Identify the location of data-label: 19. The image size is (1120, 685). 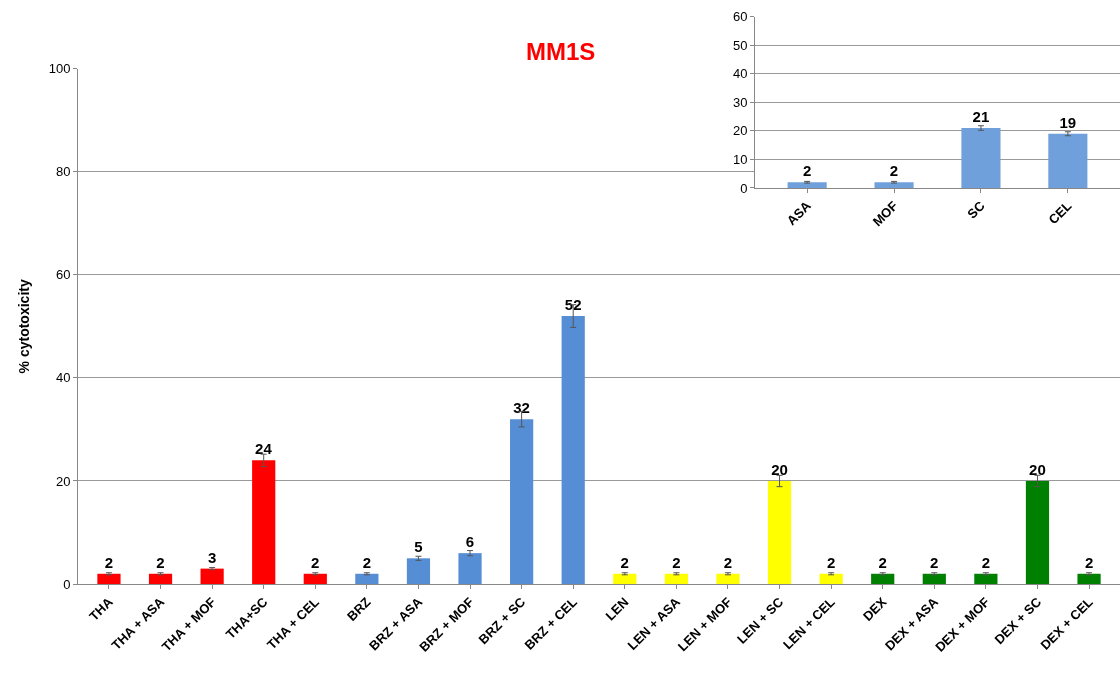
(1068, 122).